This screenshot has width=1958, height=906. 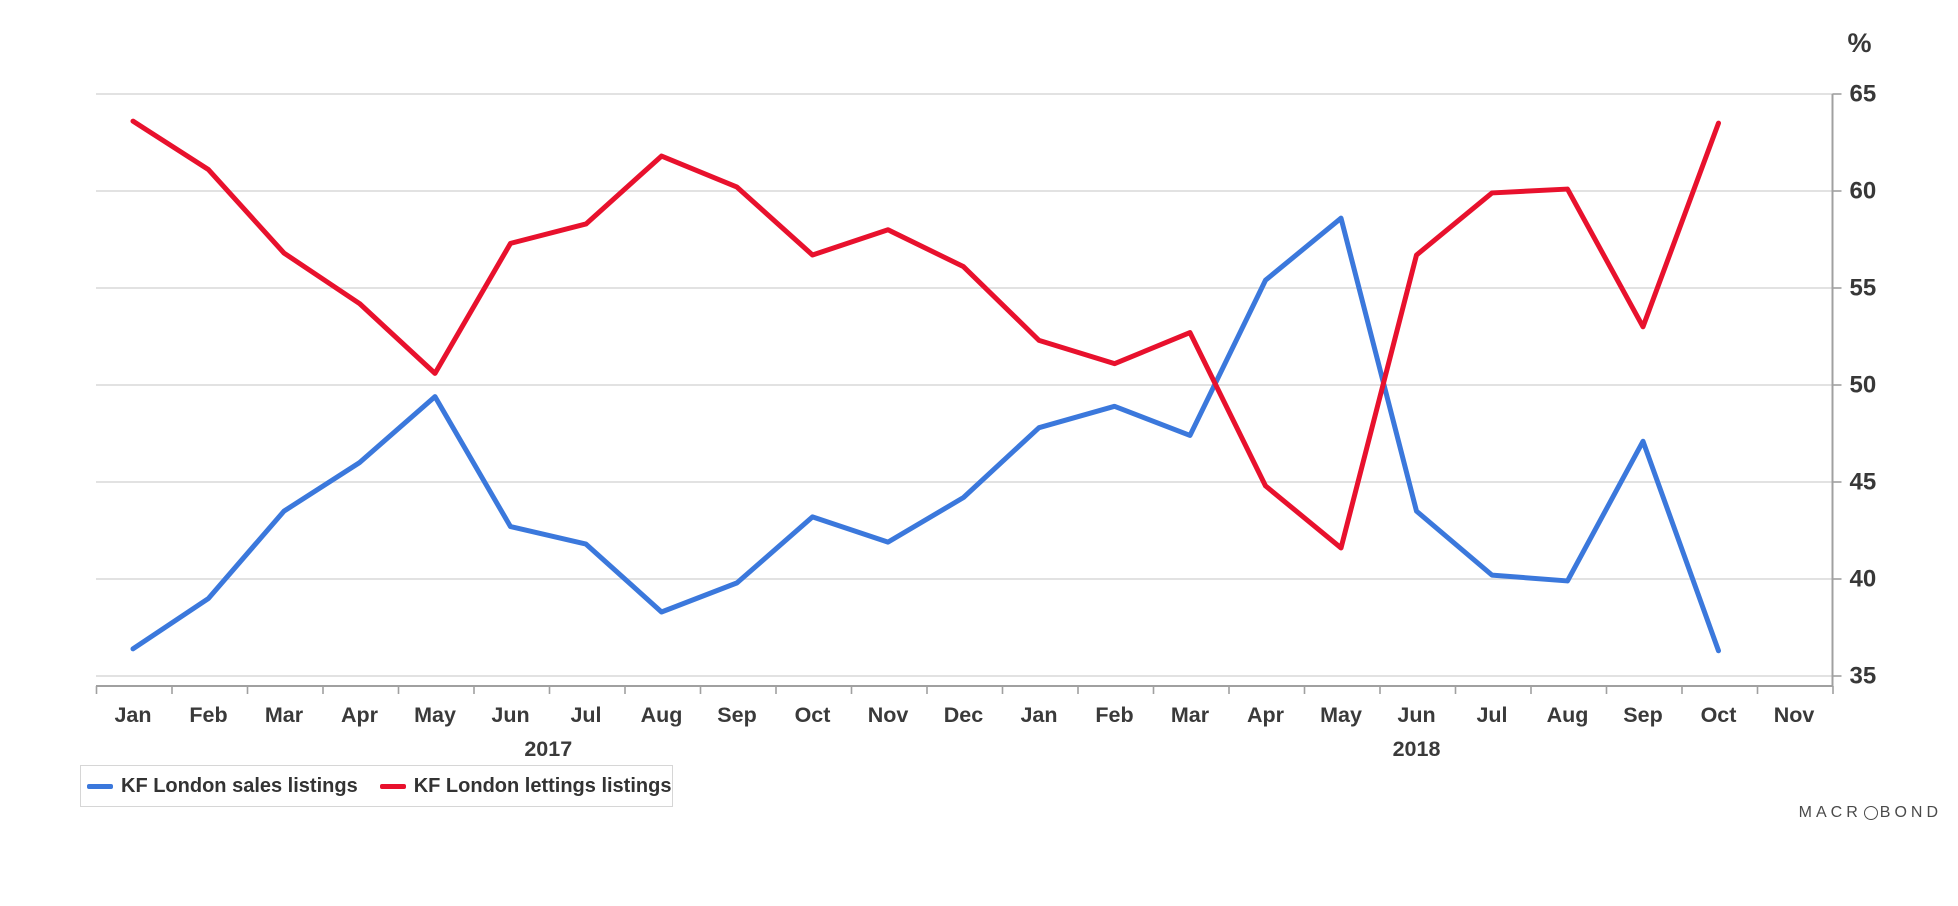 I want to click on lettings-line-swatch, so click(x=392, y=786).